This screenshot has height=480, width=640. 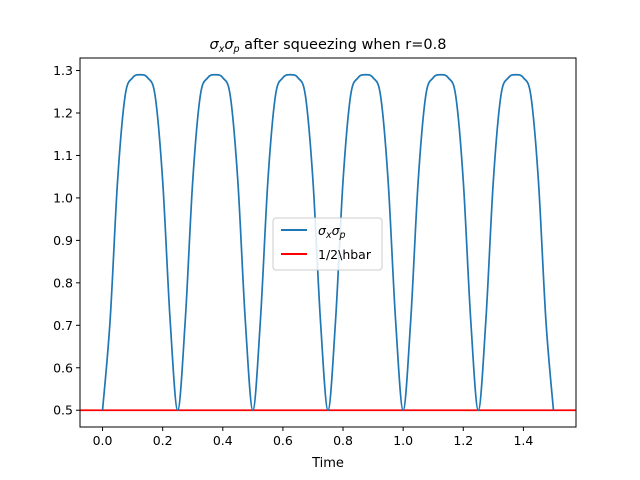 What do you see at coordinates (523, 440) in the screenshot?
I see `x-tick-label: 1.4` at bounding box center [523, 440].